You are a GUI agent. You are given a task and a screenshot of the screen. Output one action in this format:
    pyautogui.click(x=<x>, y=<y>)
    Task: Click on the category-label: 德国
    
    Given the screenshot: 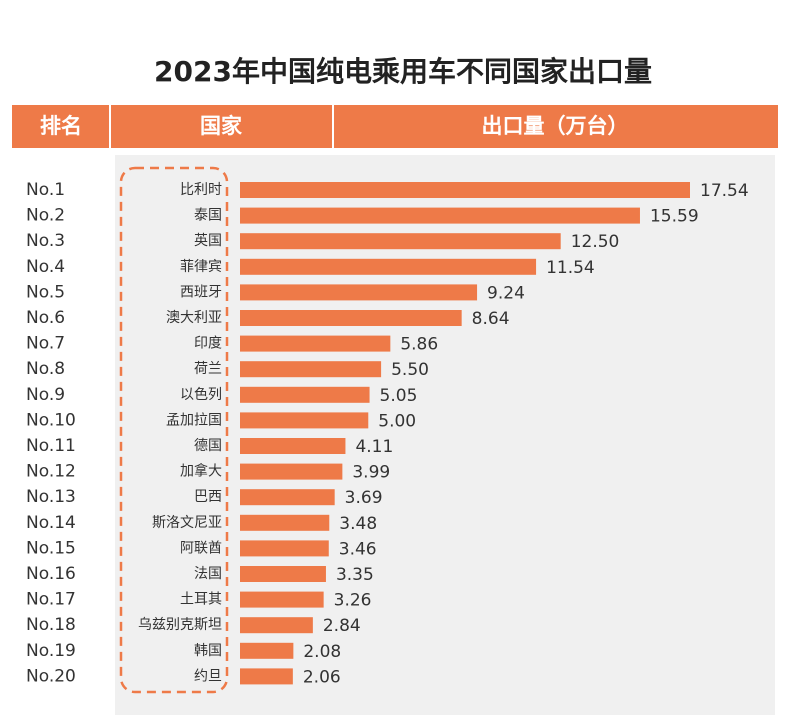 What is the action you would take?
    pyautogui.click(x=208, y=446)
    